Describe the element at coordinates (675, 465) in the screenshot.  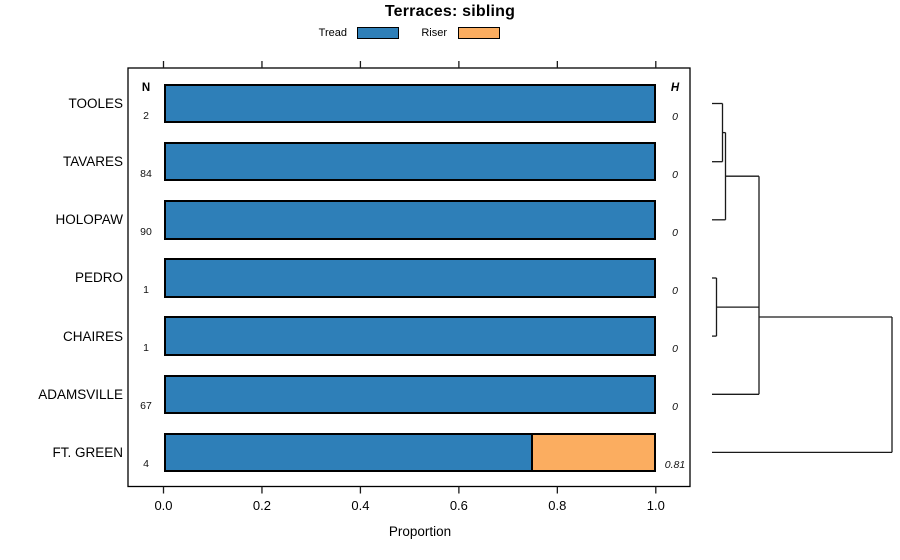
I see `h-value: 0.81` at that location.